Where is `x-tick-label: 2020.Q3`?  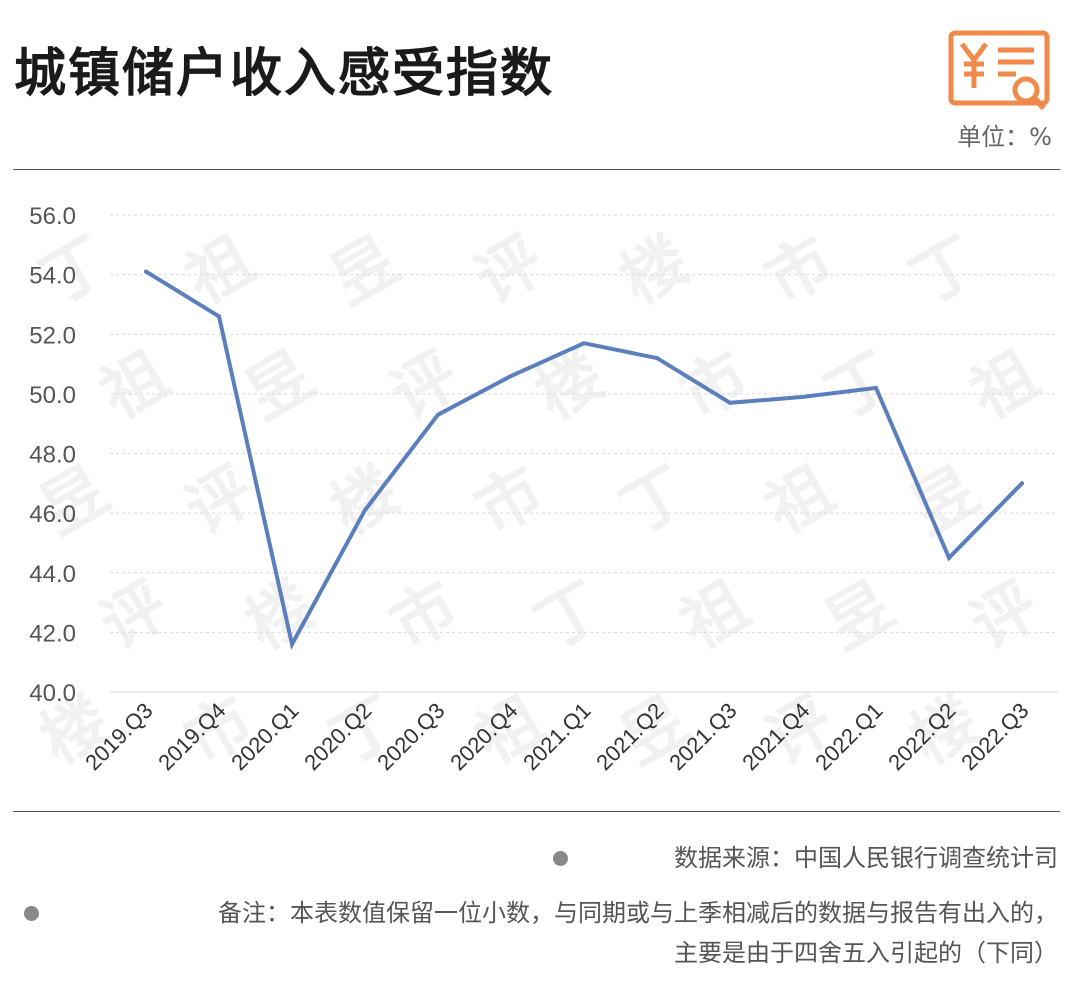
x-tick-label: 2020.Q3 is located at coordinates (410, 736).